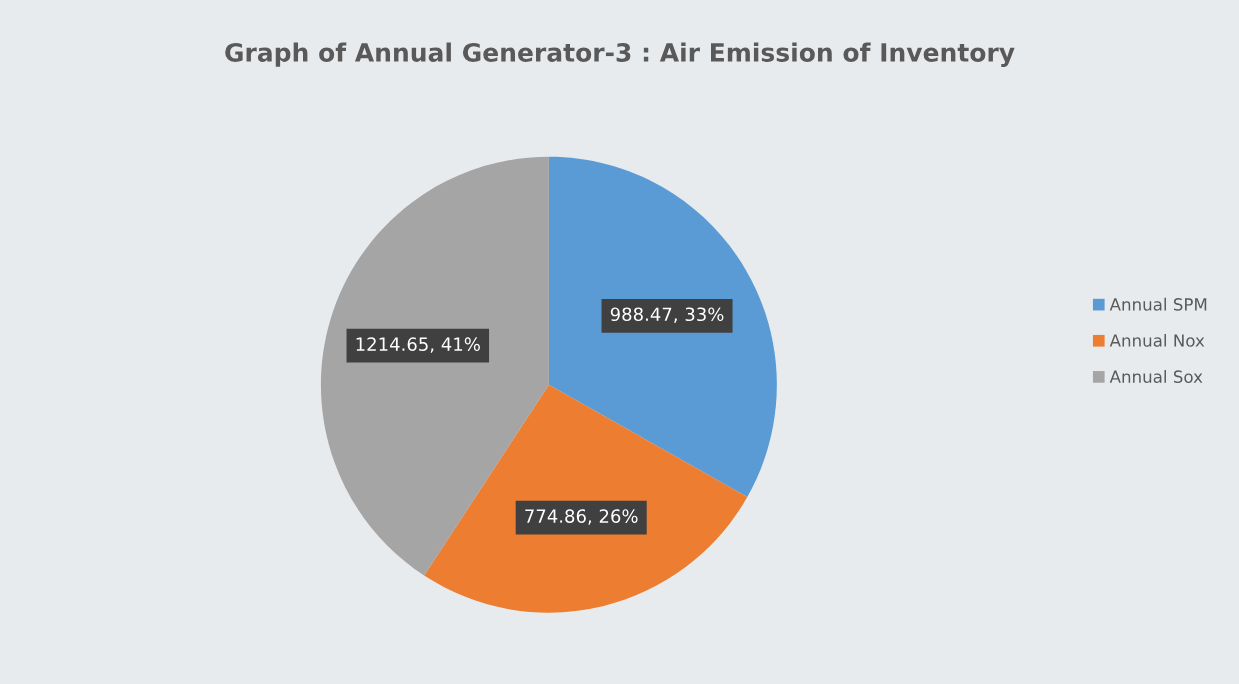  I want to click on chart-title: Graph of Annual Generator-3 : Air Emission of Inventory, so click(620, 54).